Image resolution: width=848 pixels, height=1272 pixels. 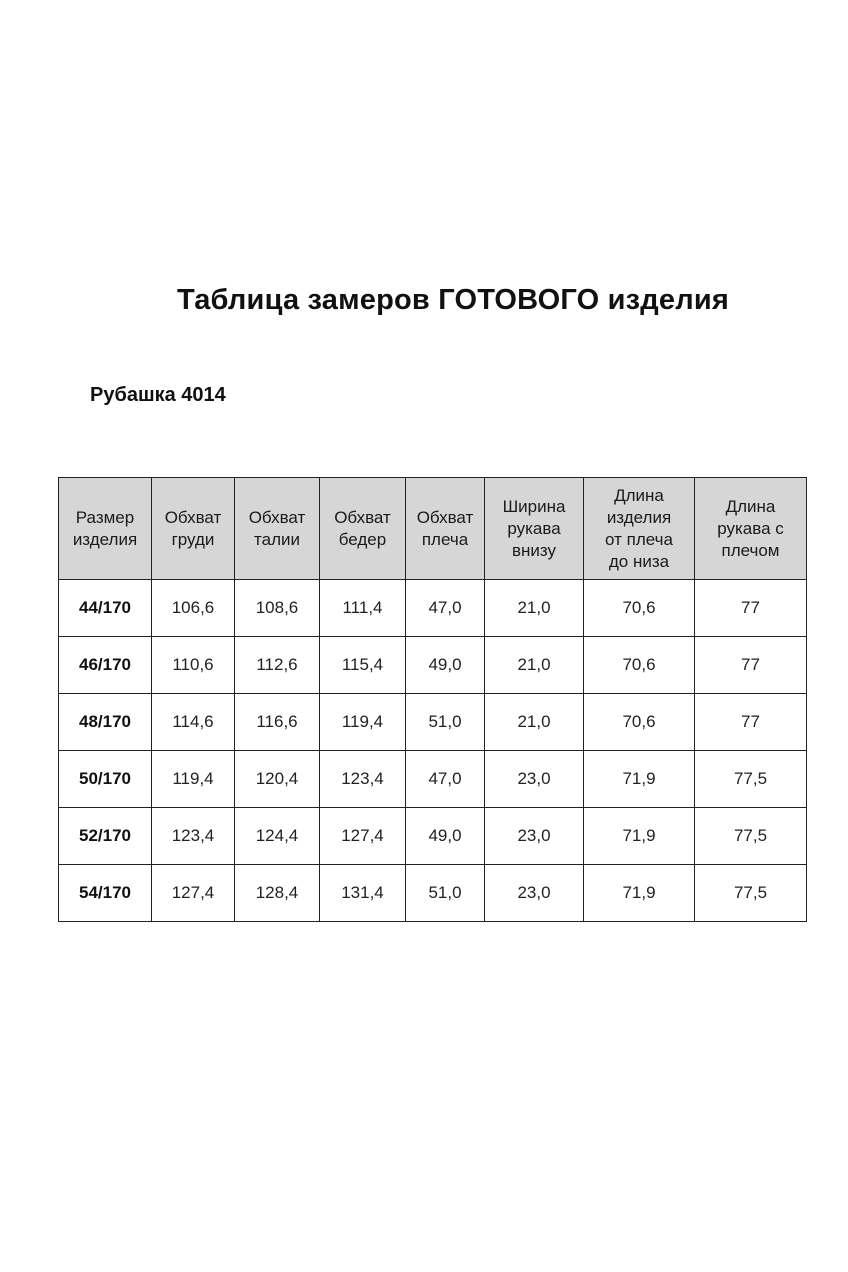 What do you see at coordinates (277, 539) in the screenshot?
I see `column-header-line: талии` at bounding box center [277, 539].